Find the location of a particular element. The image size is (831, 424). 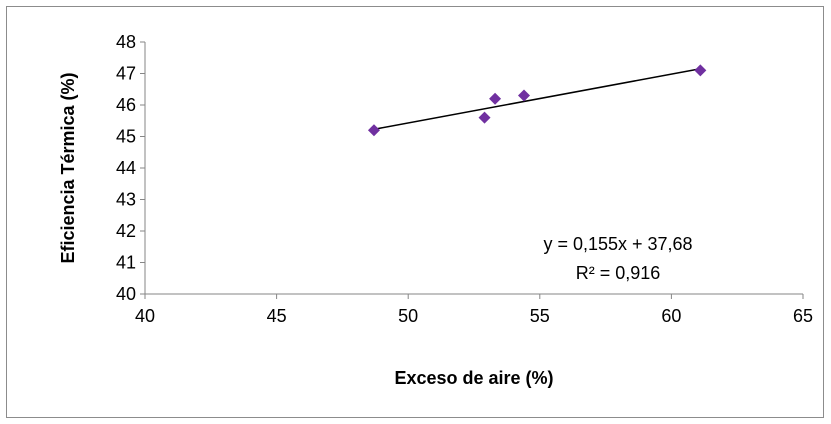

y-axis-title: Eficiencia Térmica (%) is located at coordinates (68, 167).